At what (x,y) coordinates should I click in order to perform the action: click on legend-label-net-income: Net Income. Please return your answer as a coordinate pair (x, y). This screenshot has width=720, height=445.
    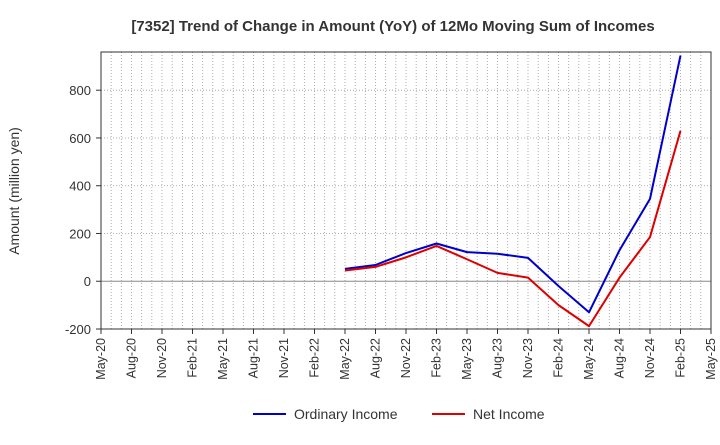
    Looking at the image, I should click on (509, 414).